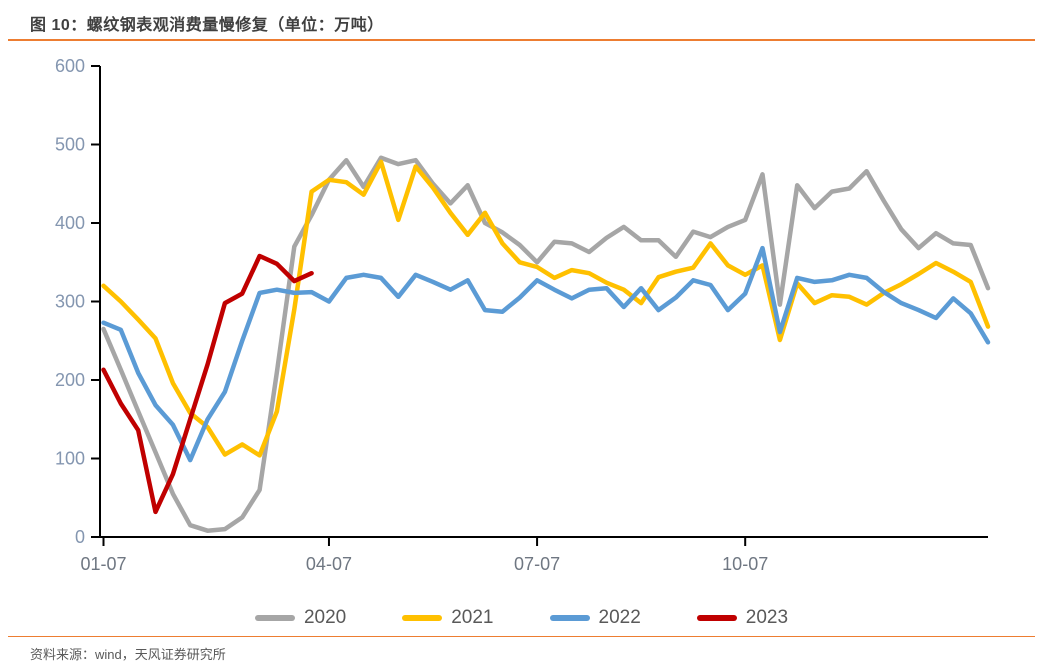  I want to click on legend-label: 2021, so click(472, 617).